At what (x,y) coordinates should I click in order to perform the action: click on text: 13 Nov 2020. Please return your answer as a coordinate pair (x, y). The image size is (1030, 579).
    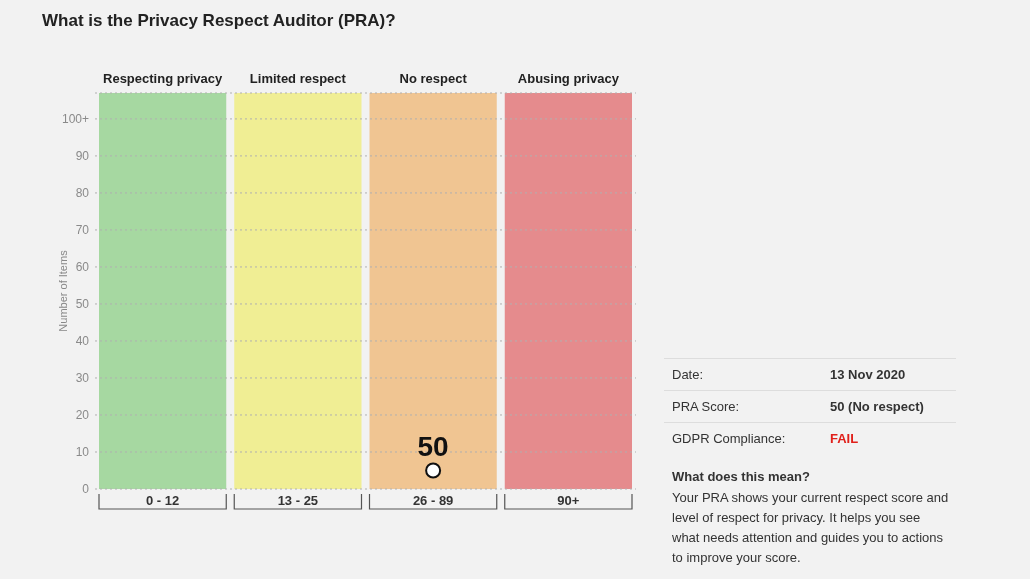
    Looking at the image, I should click on (868, 374).